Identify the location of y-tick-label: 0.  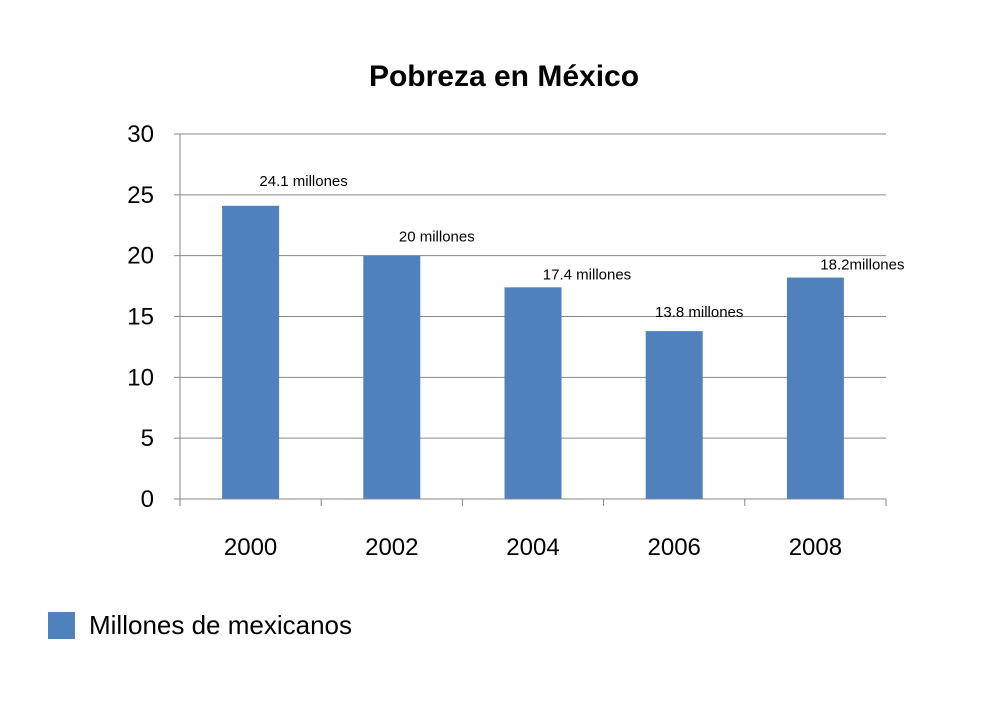
(147, 499).